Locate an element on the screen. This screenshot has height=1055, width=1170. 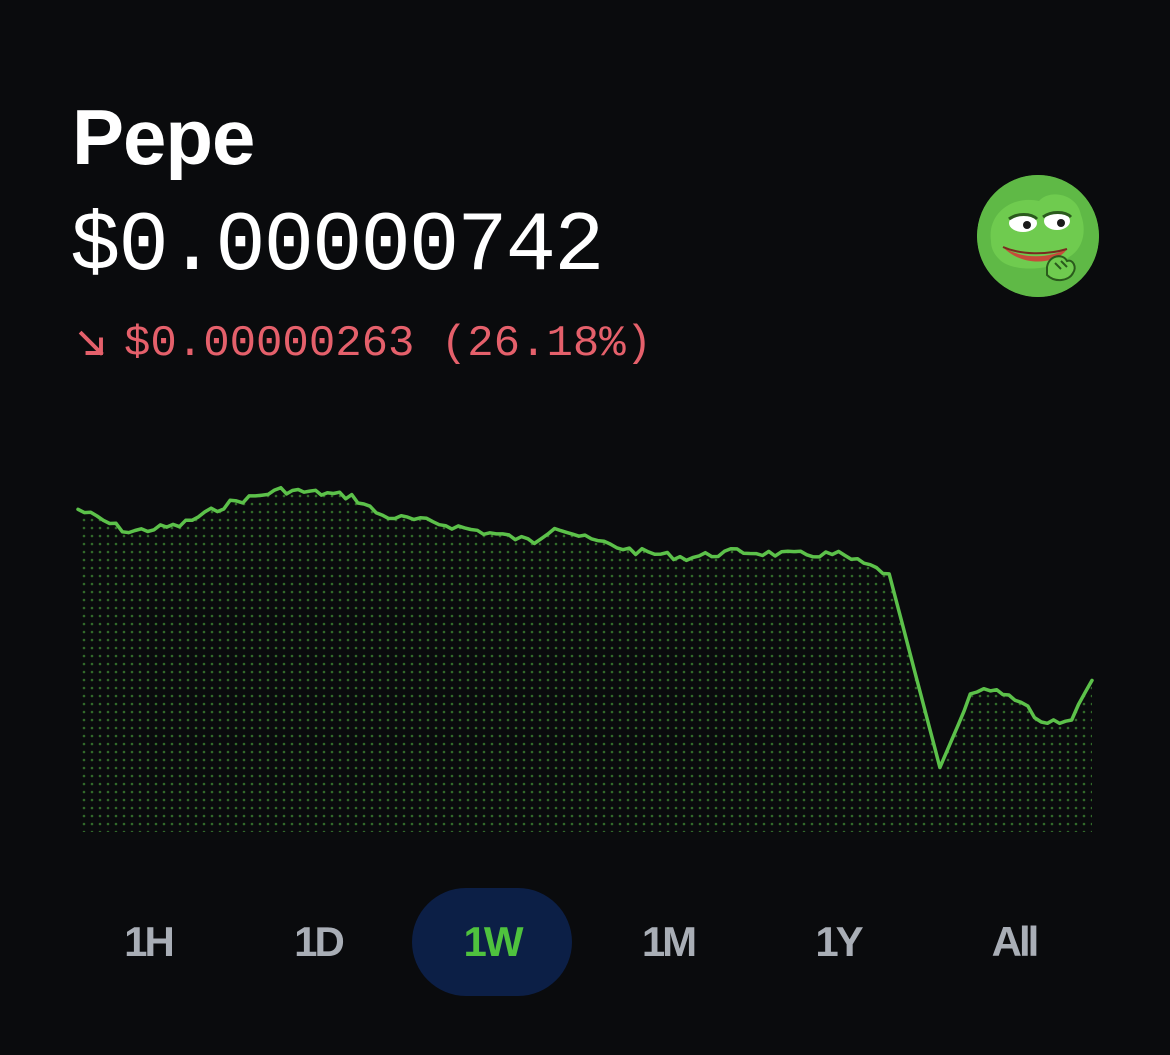
range-1m-button: 1M is located at coordinates (669, 941).